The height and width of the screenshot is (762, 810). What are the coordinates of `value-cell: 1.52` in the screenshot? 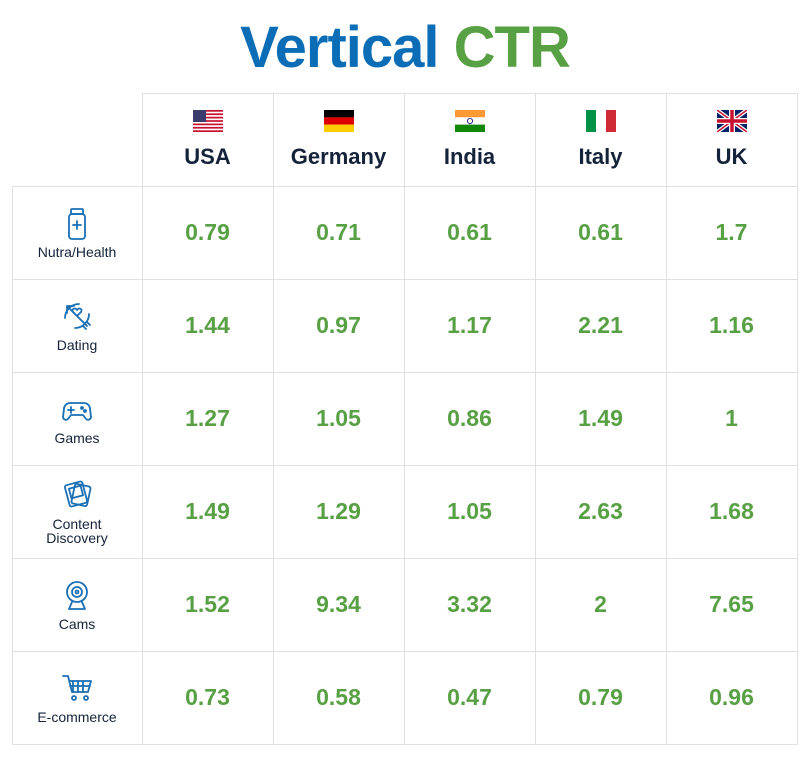 It's located at (207, 604).